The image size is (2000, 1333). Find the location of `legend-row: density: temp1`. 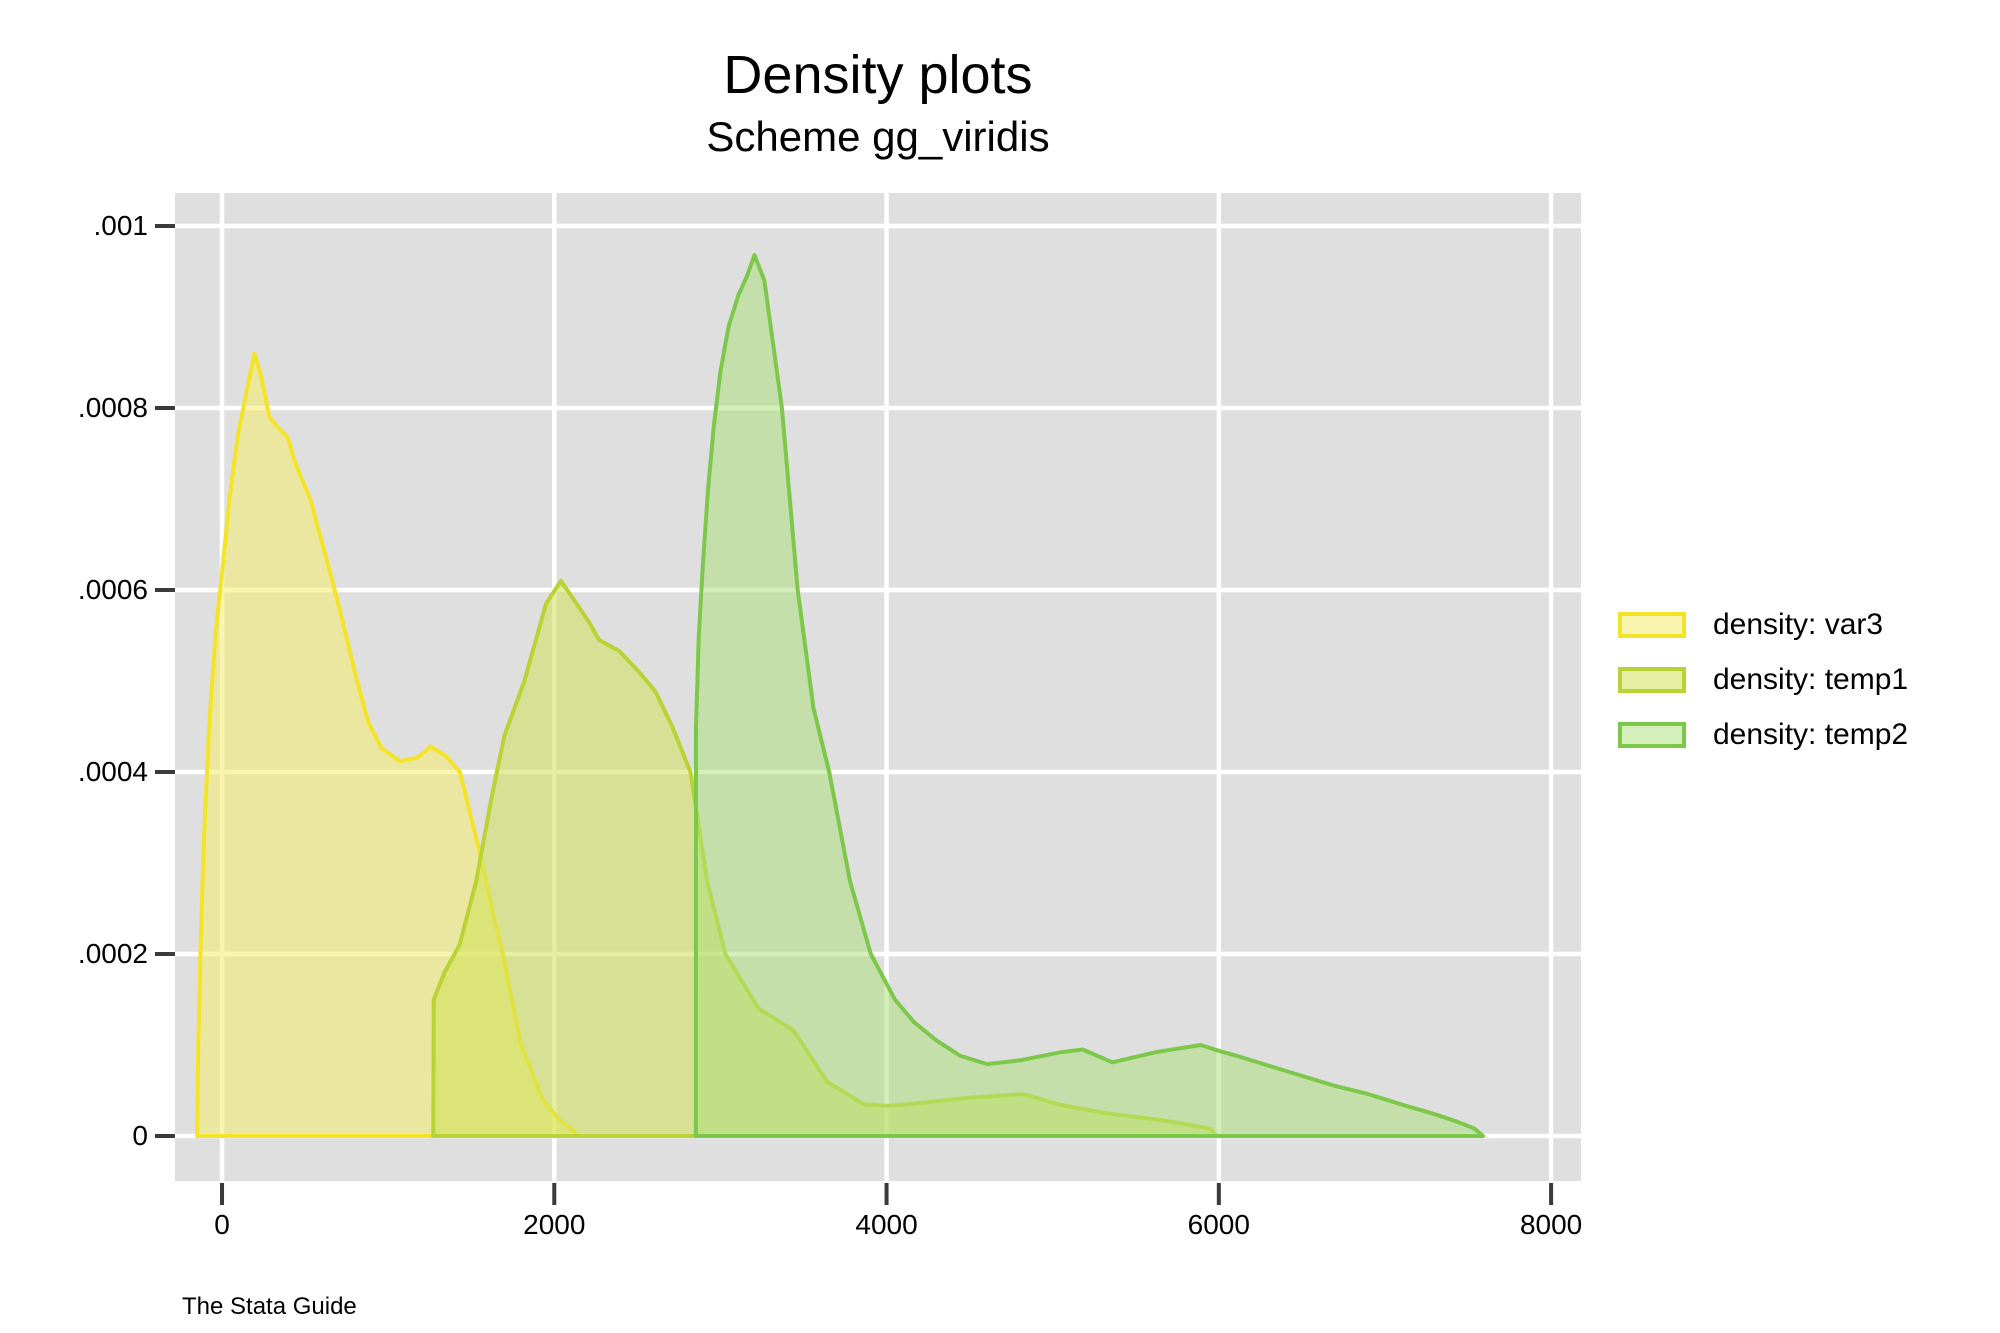

legend-row: density: temp1 is located at coordinates (1763, 679).